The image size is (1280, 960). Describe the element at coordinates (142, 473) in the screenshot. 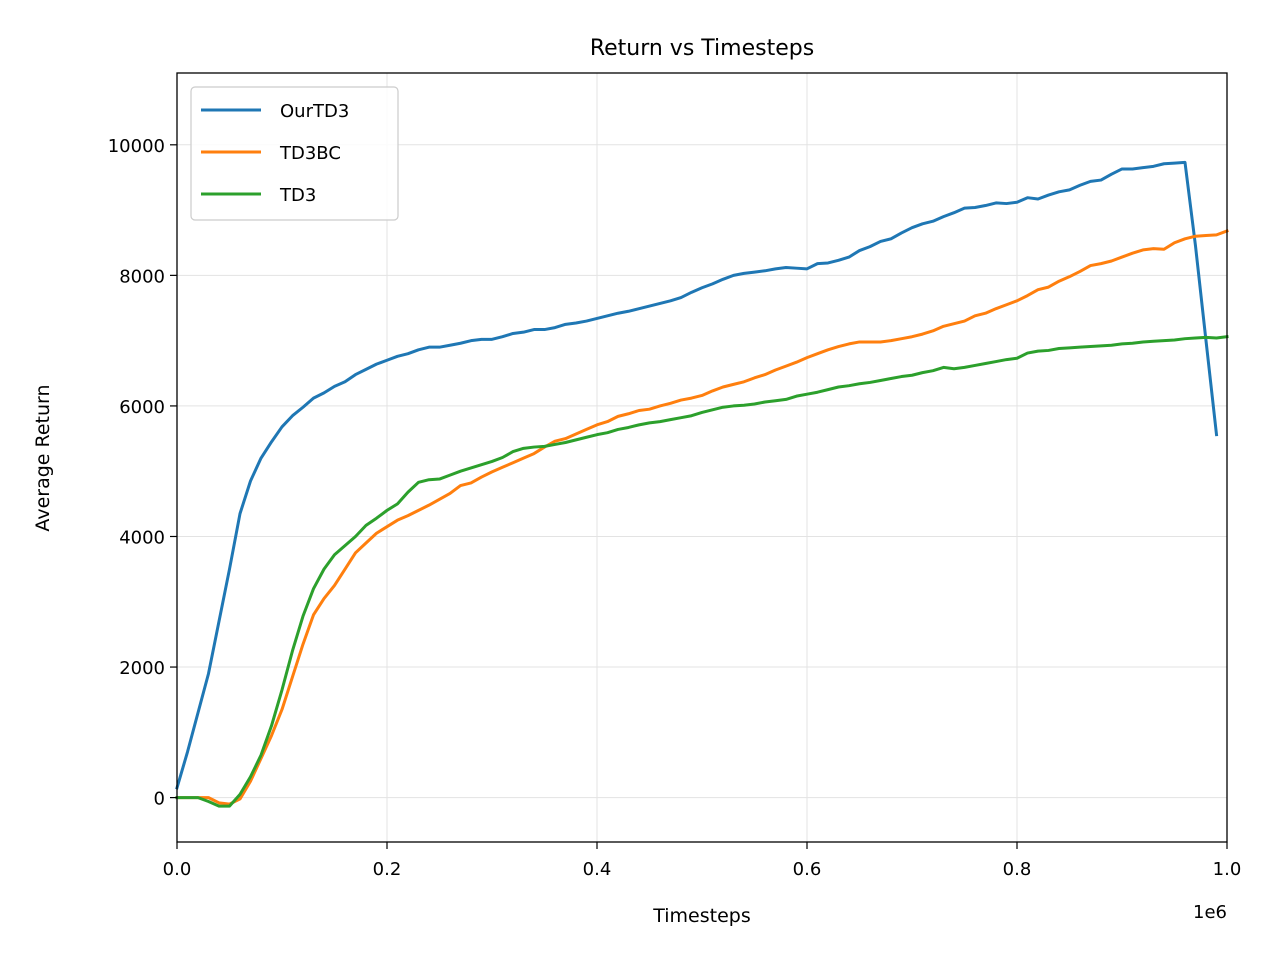

I see `y-axis-ticks: 0 2000 4000 6000 8000 10000` at that location.